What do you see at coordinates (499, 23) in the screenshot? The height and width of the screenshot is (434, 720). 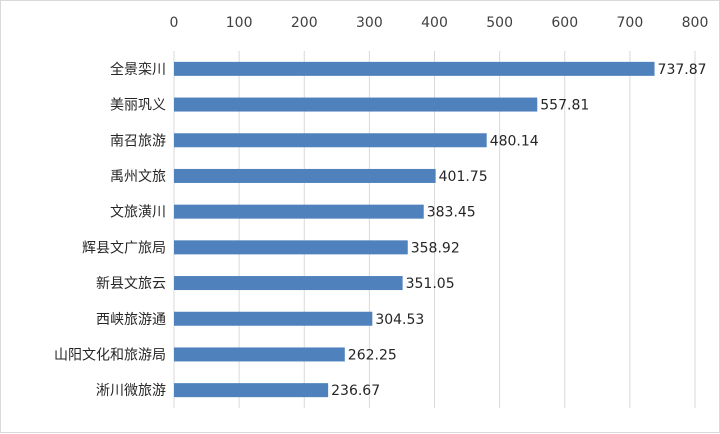 I see `x-tick-label-5: 500` at bounding box center [499, 23].